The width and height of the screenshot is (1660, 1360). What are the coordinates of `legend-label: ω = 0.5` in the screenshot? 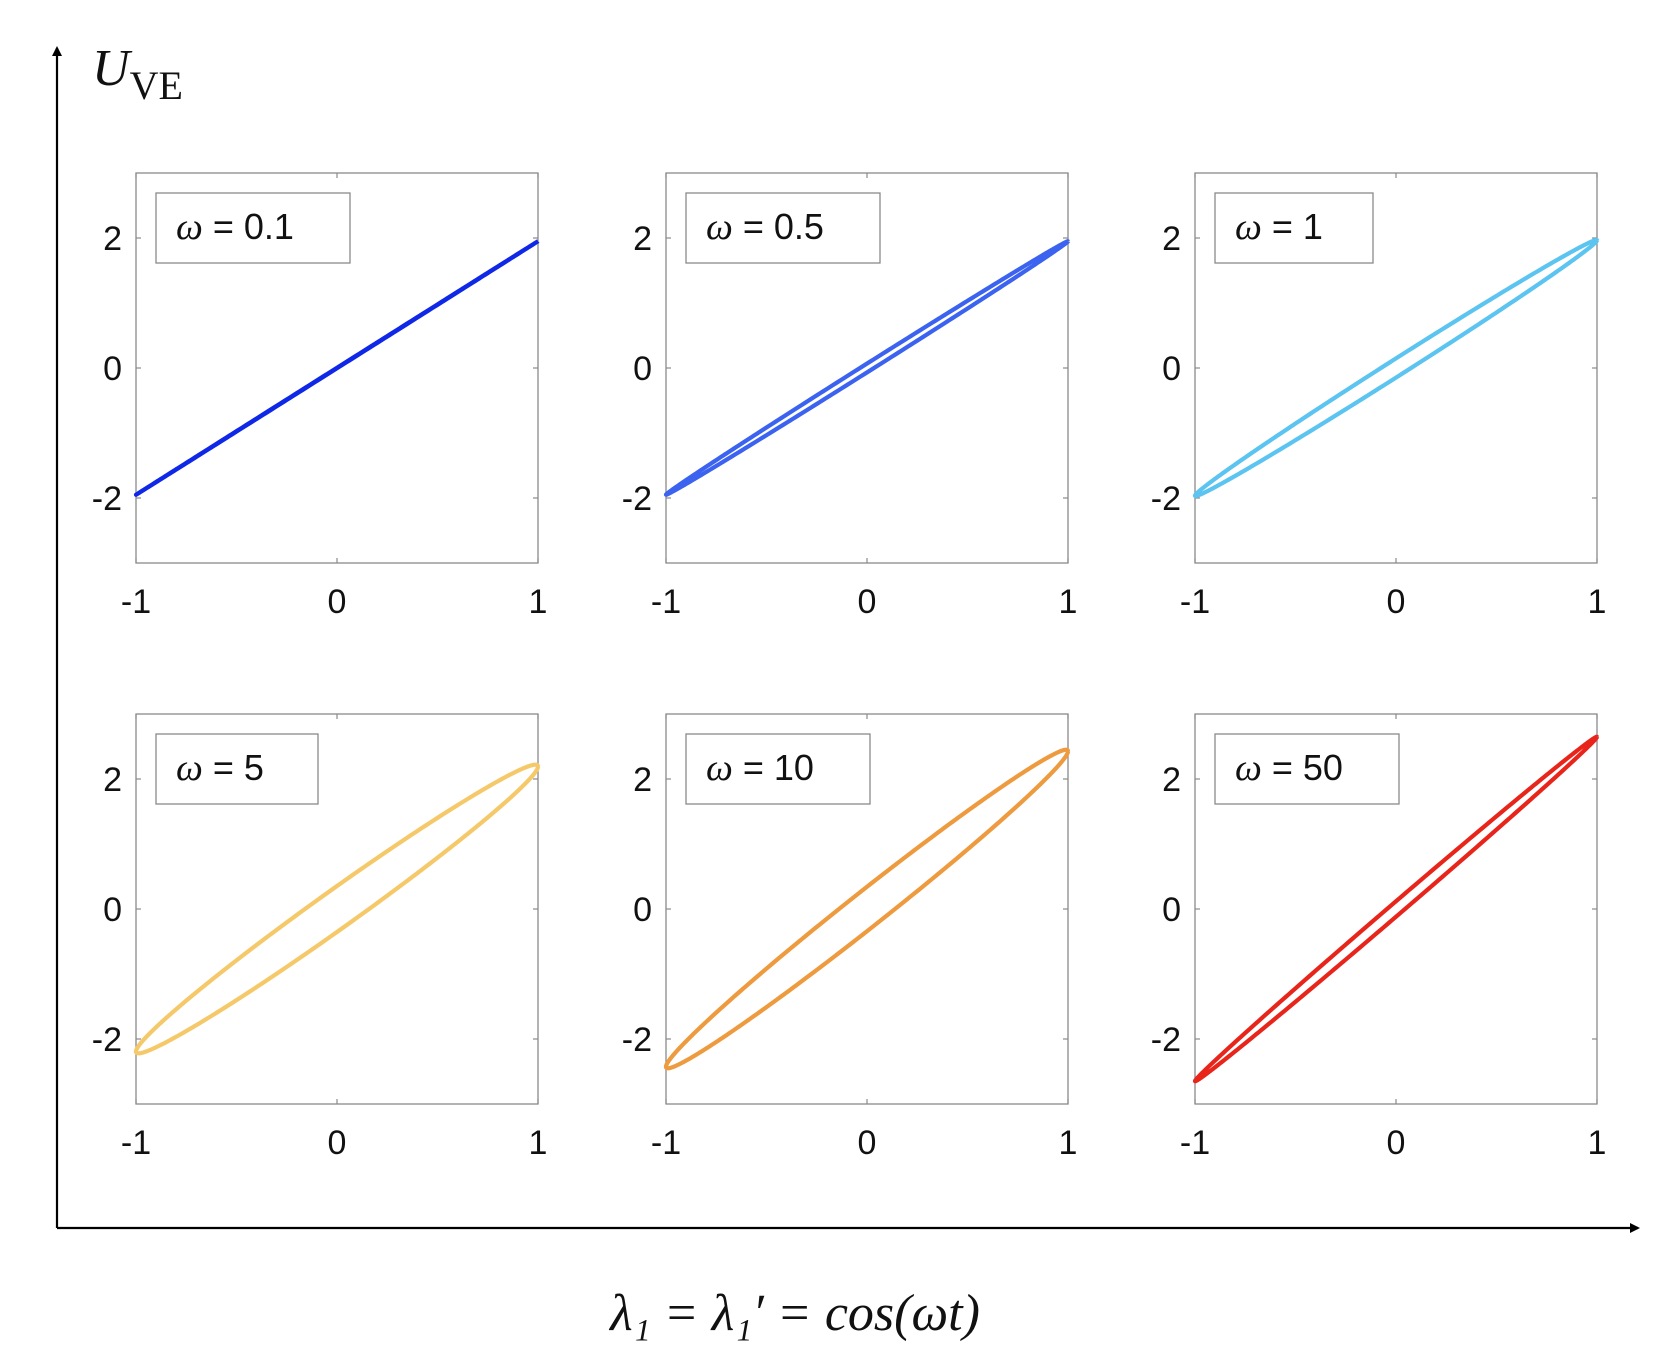 It's located at (765, 227).